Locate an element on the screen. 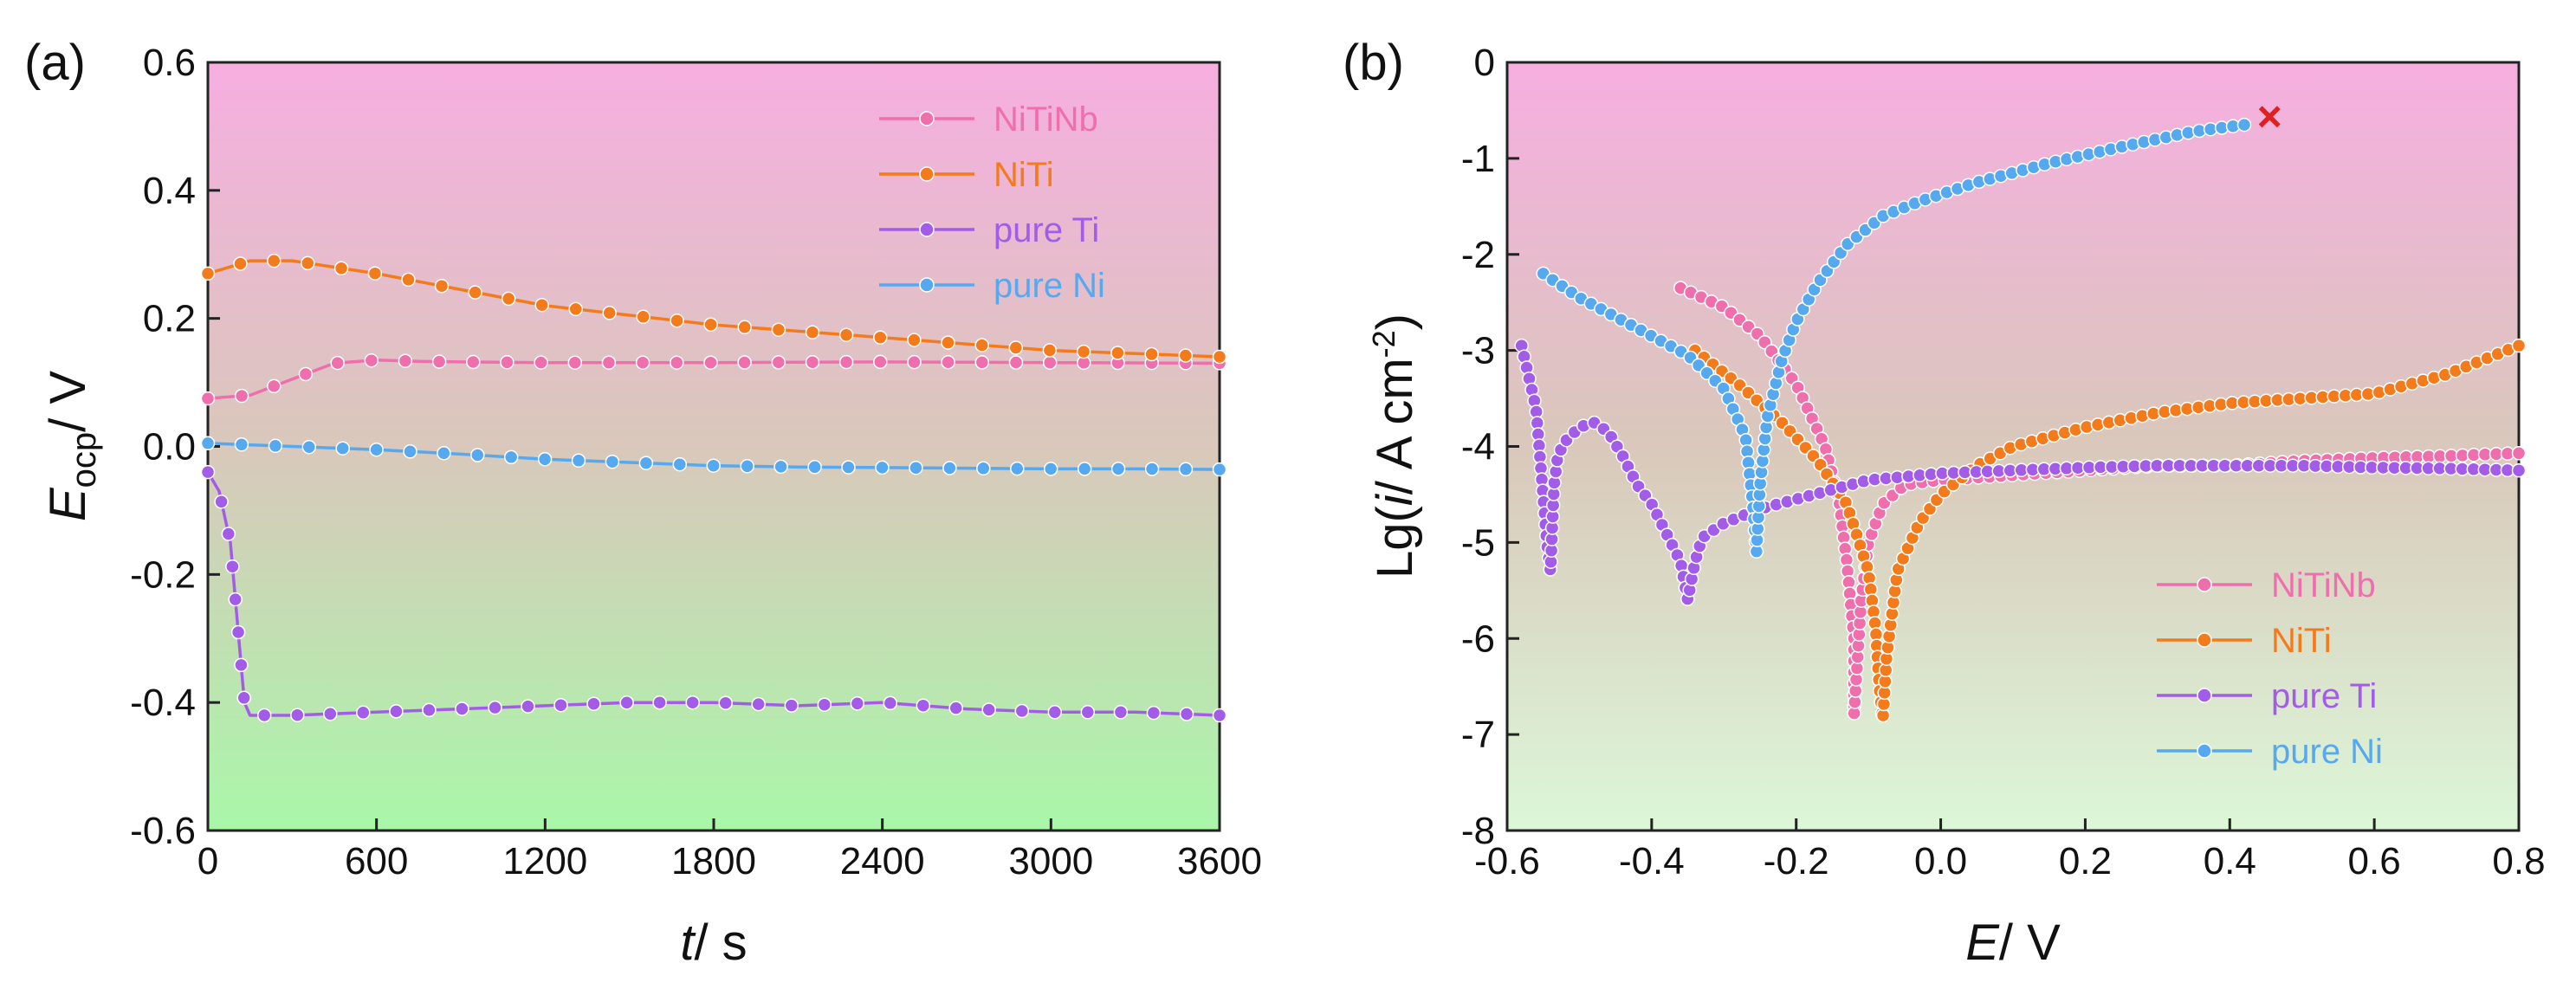  y-tick-label: 0.0 is located at coordinates (169, 447).